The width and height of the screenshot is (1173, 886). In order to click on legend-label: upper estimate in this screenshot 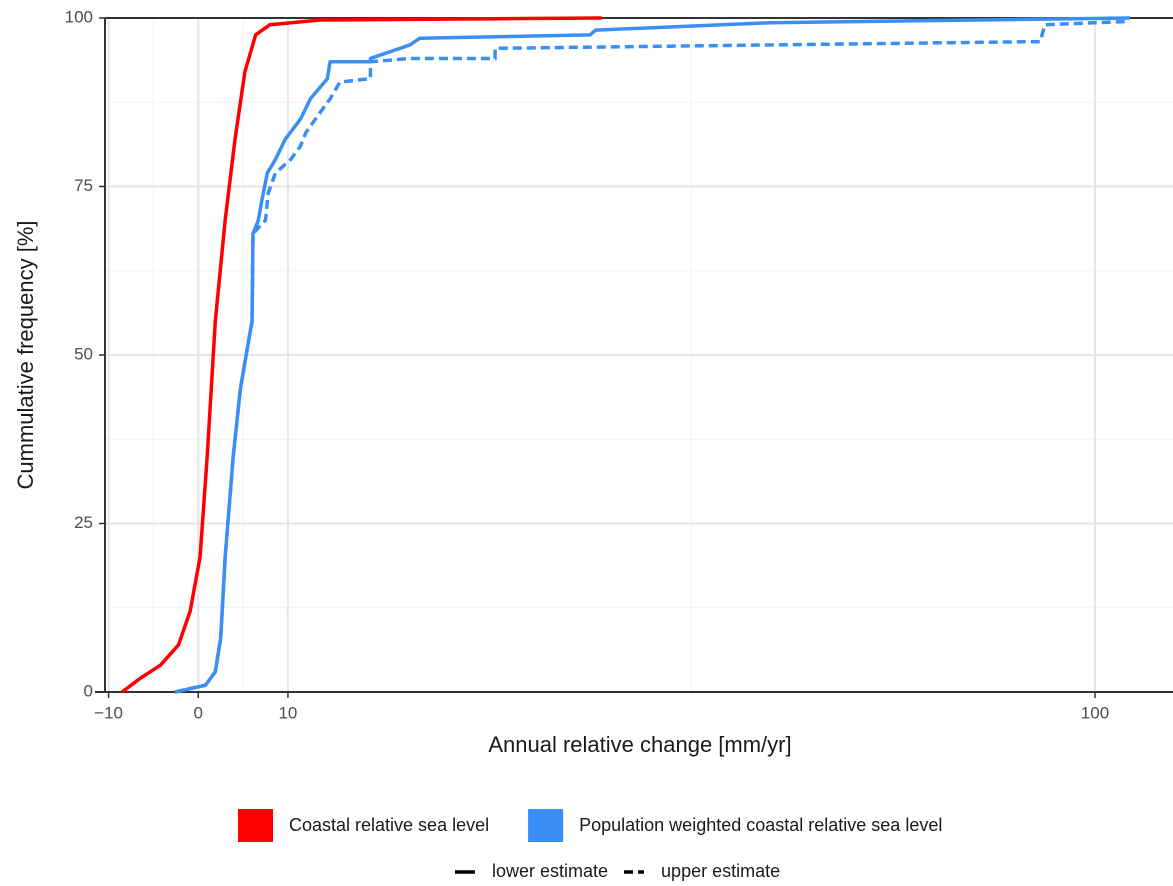, I will do `click(720, 871)`.